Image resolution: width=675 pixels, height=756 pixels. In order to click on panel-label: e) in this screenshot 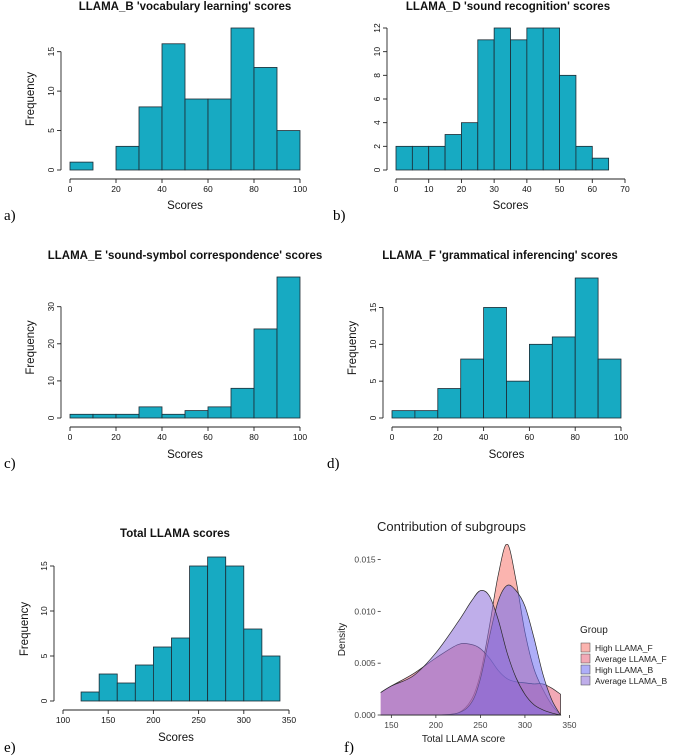, I will do `click(10, 748)`.